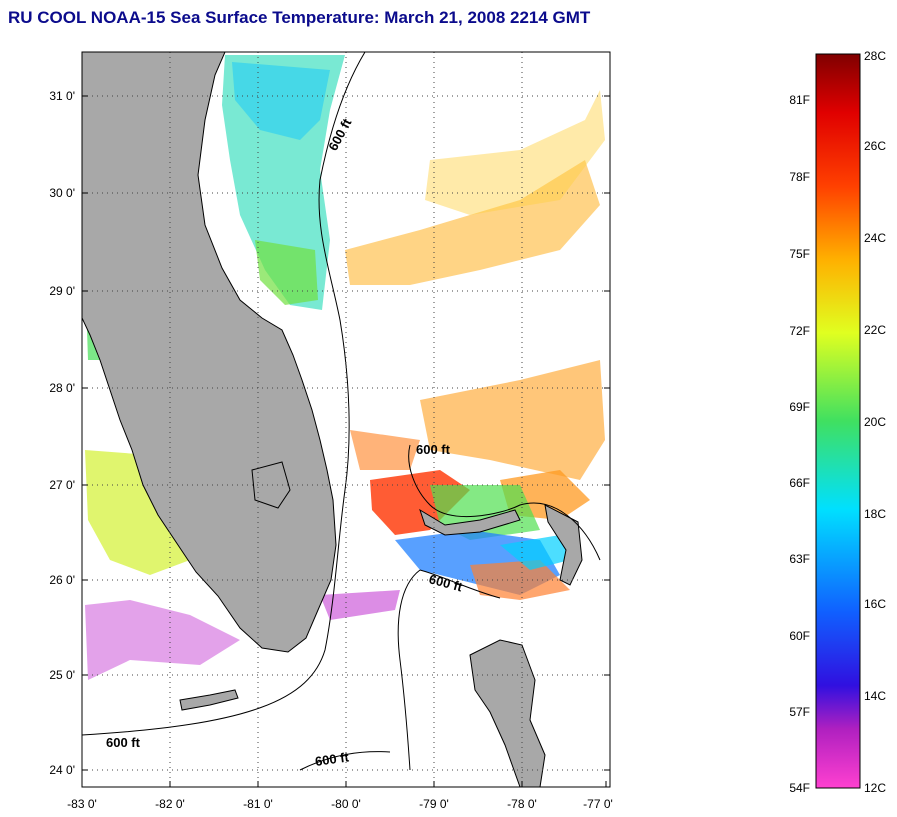 The width and height of the screenshot is (897, 817). What do you see at coordinates (799, 331) in the screenshot?
I see `colorbar-f-label: 72F` at bounding box center [799, 331].